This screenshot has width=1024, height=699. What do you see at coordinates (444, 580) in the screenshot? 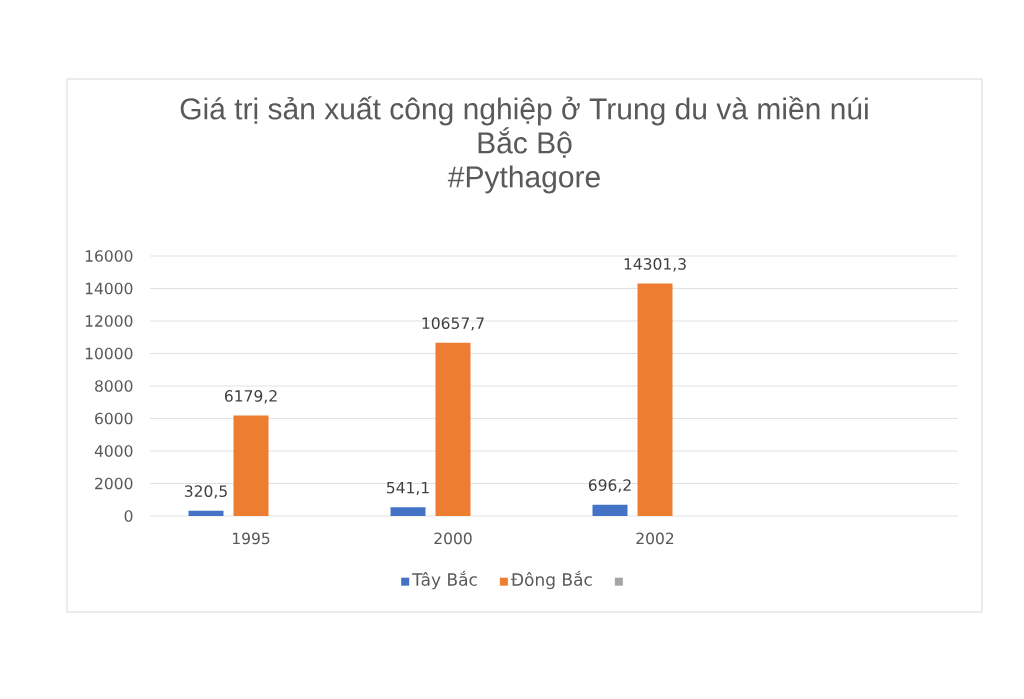
I see `legend-label: Tây Bắc` at bounding box center [444, 580].